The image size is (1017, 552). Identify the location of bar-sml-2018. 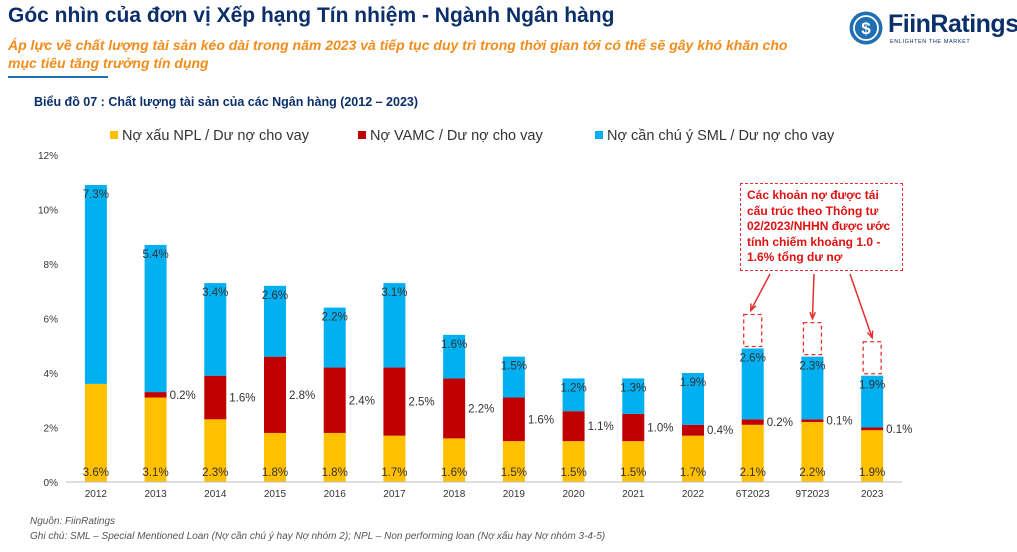
(454, 356).